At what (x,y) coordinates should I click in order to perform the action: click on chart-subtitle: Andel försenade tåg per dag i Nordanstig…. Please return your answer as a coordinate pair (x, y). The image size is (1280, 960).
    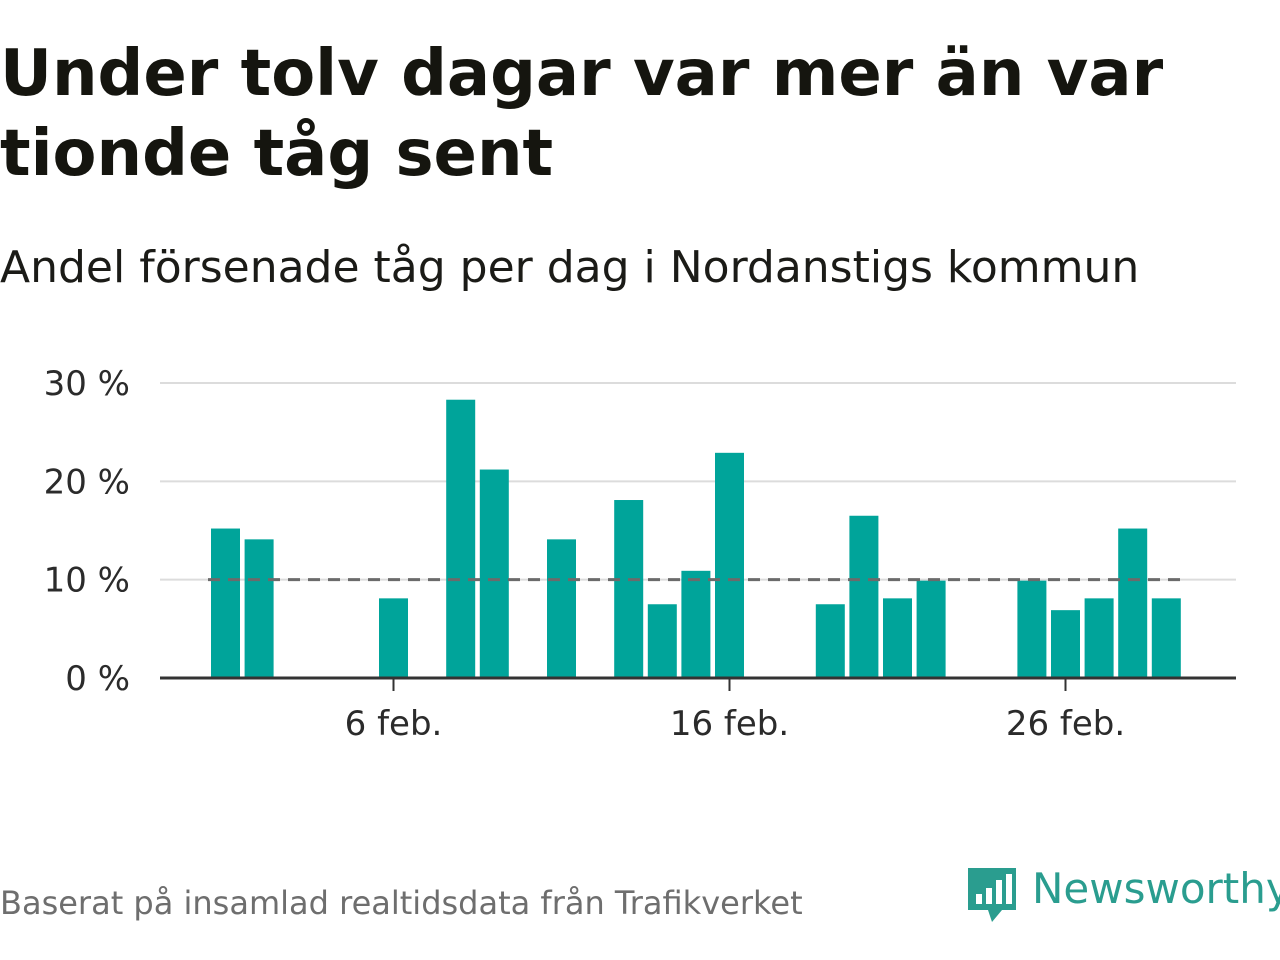
    Looking at the image, I should click on (570, 267).